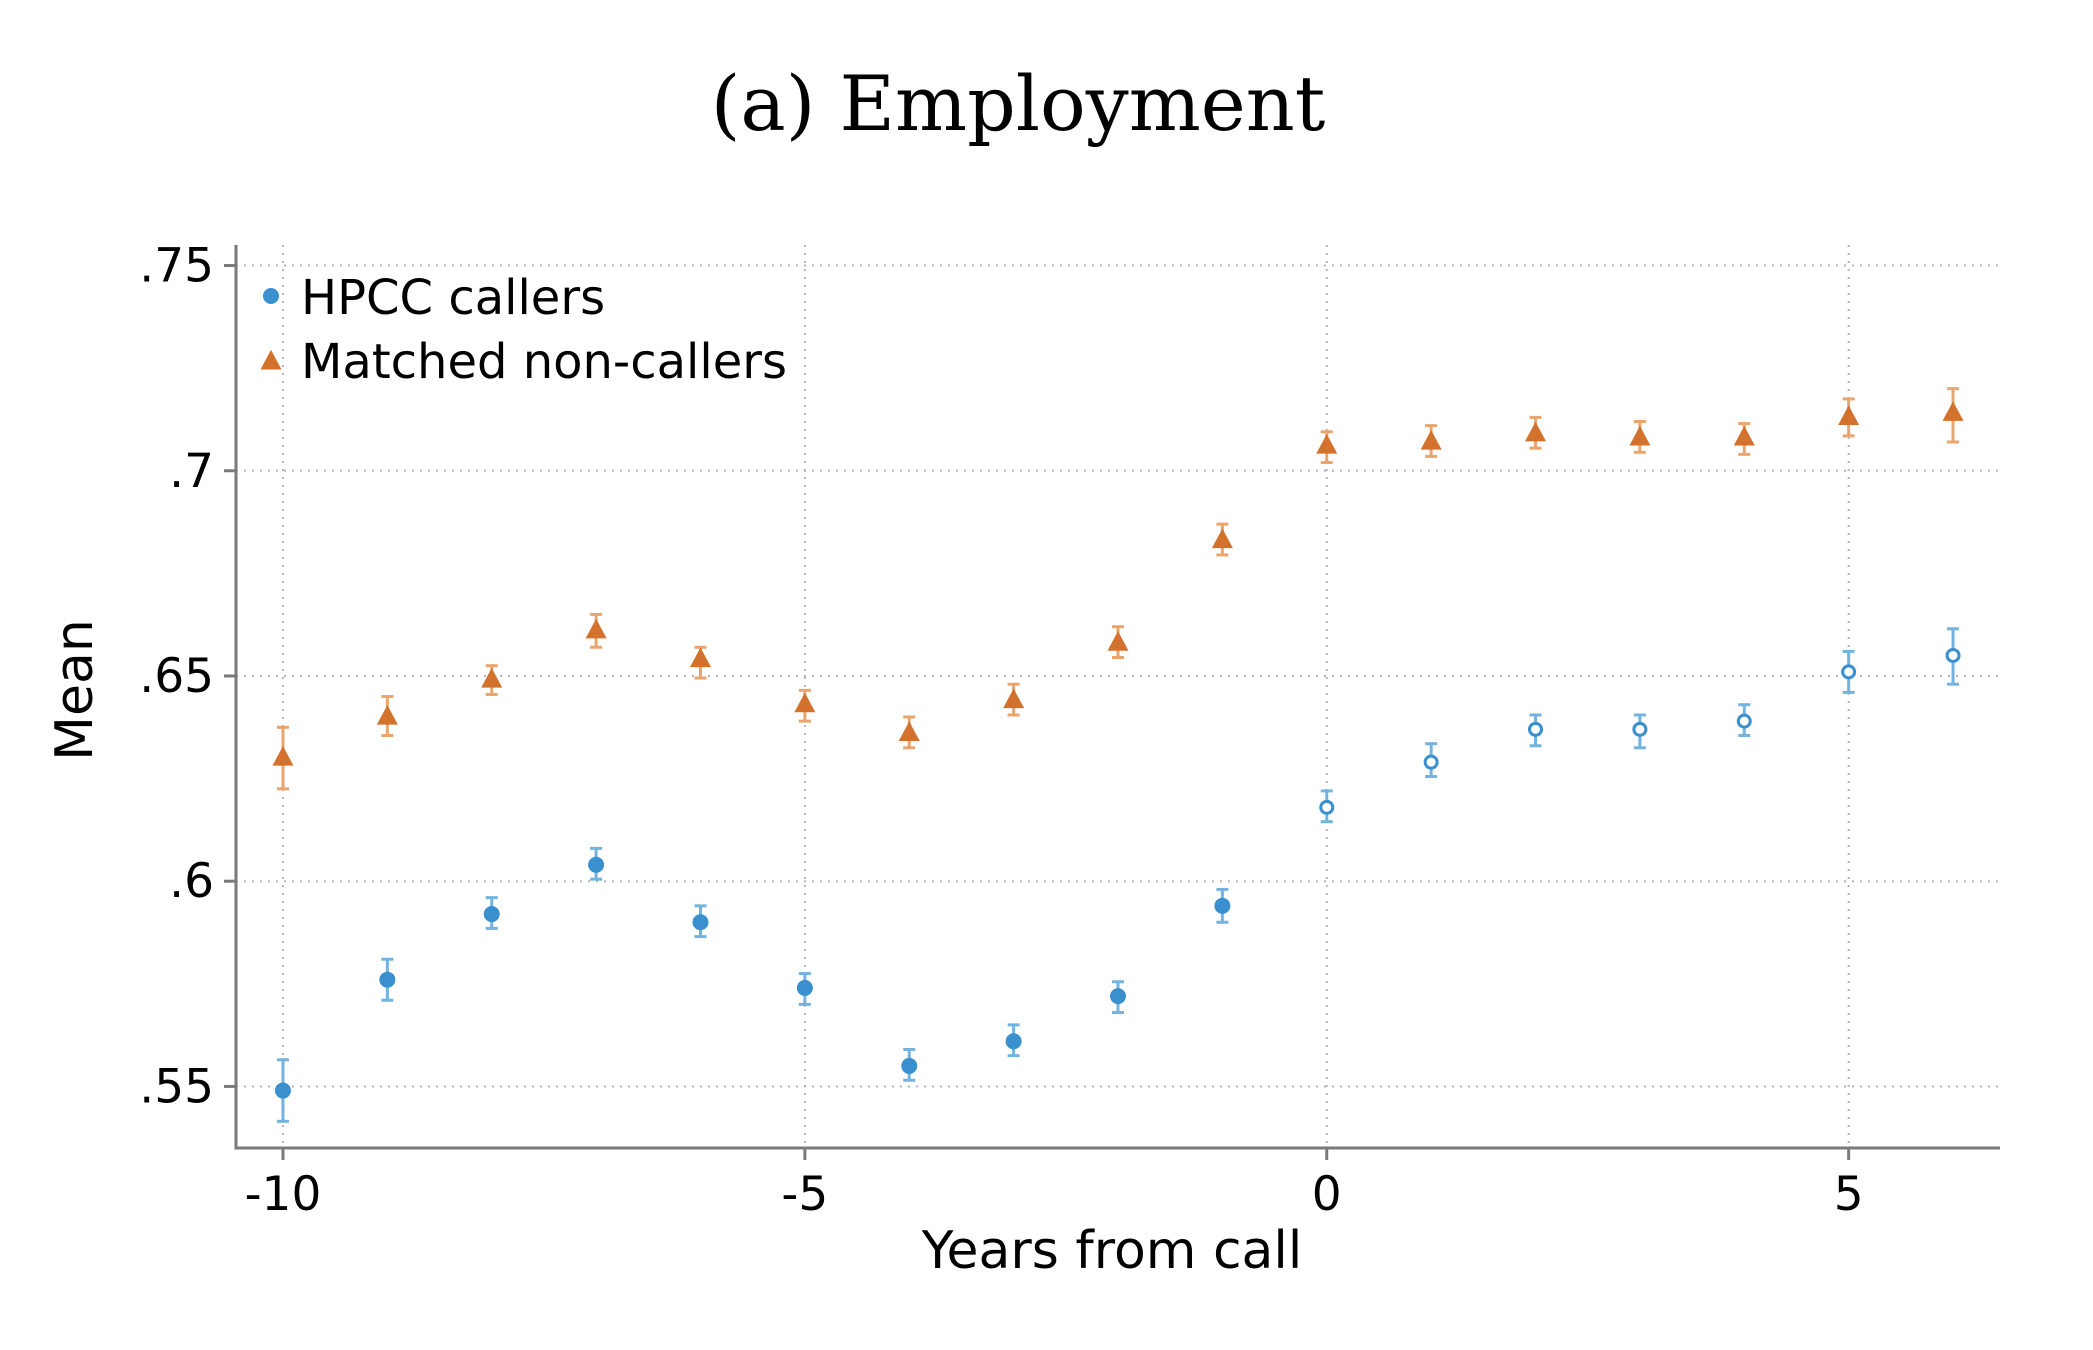 Image resolution: width=2093 pixels, height=1350 pixels. What do you see at coordinates (1327, 1194) in the screenshot?
I see `x-tick-label: 0` at bounding box center [1327, 1194].